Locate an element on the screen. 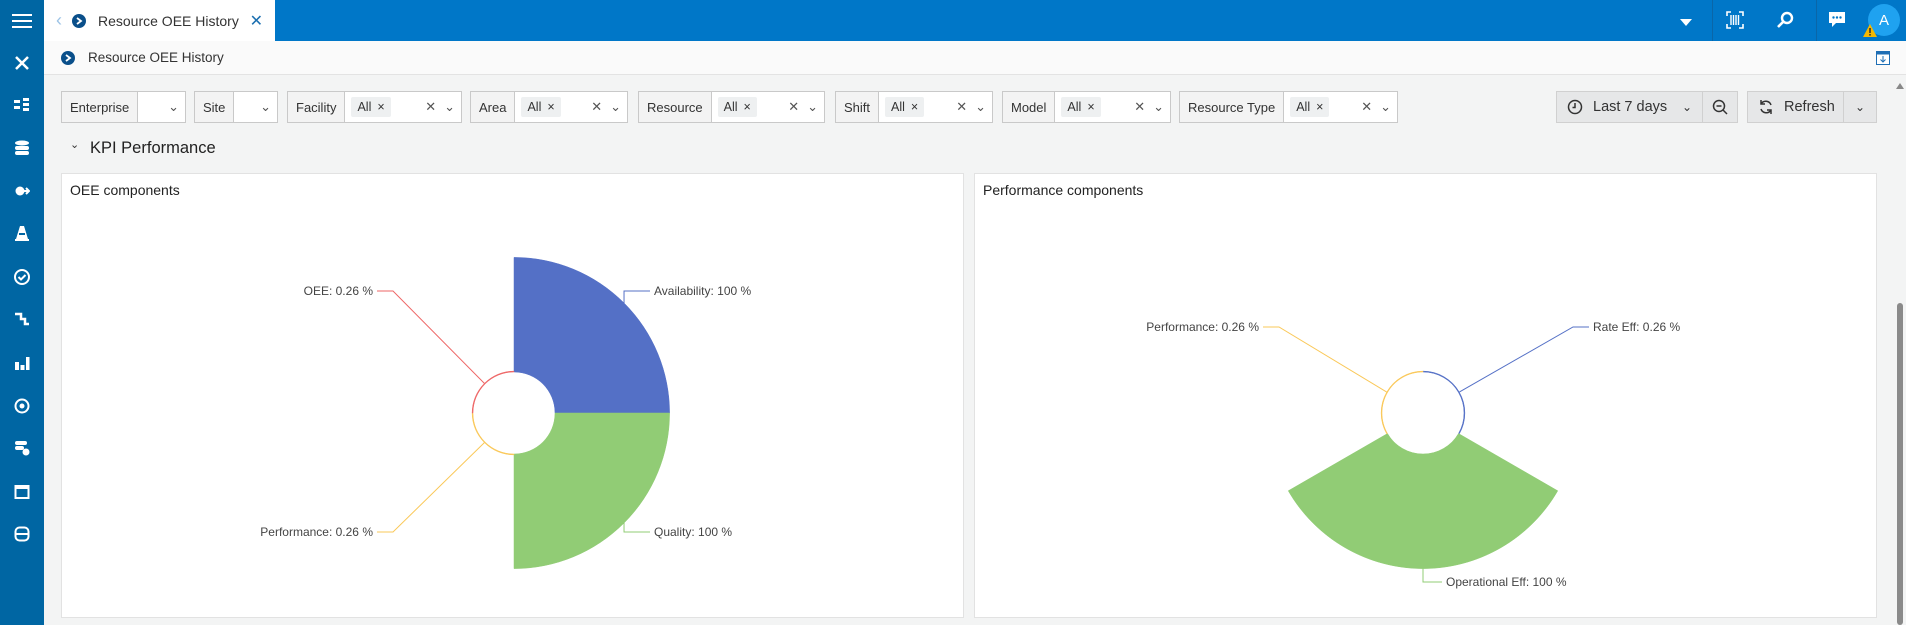 This screenshot has height=625, width=1906. cone-icon is located at coordinates (22, 233).